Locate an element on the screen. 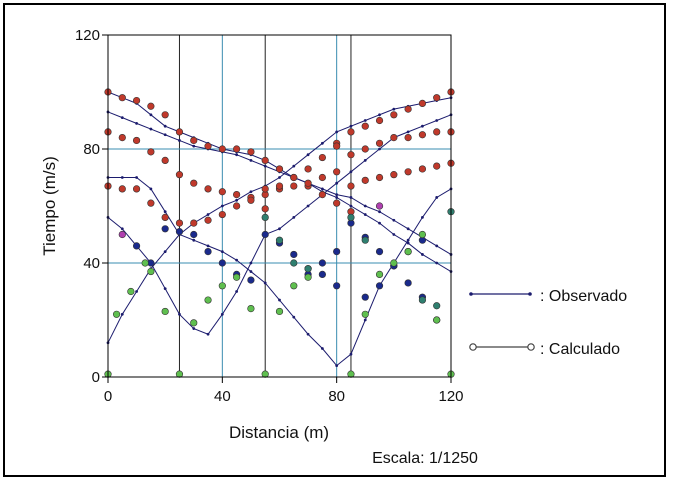 The image size is (673, 484). x-tick-label: 120 is located at coordinates (450, 396).